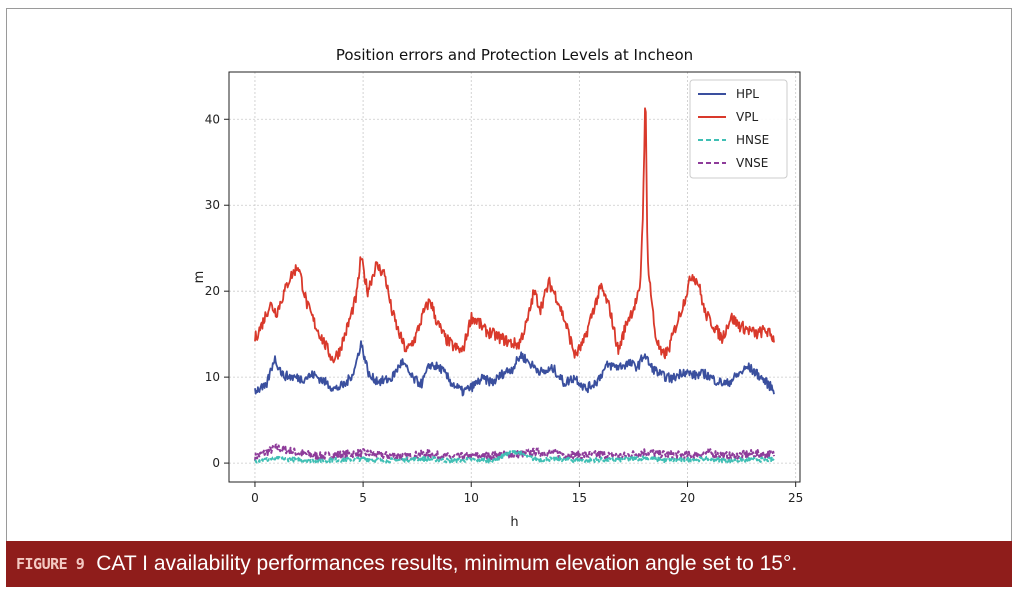 The image size is (1024, 600). I want to click on x-tick-label: 20, so click(687, 498).